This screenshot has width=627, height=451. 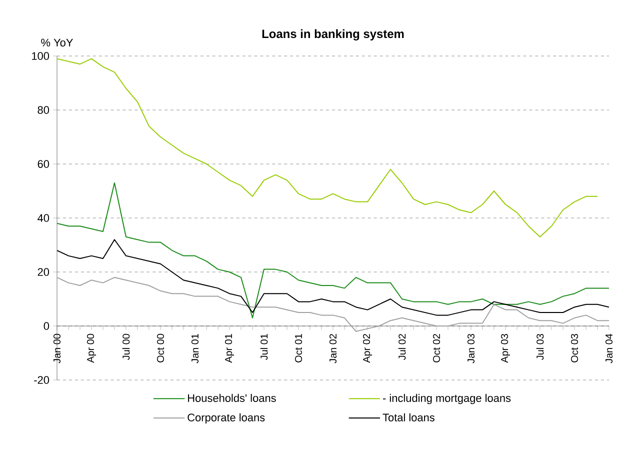 What do you see at coordinates (44, 272) in the screenshot?
I see `y-tick-label: 20` at bounding box center [44, 272].